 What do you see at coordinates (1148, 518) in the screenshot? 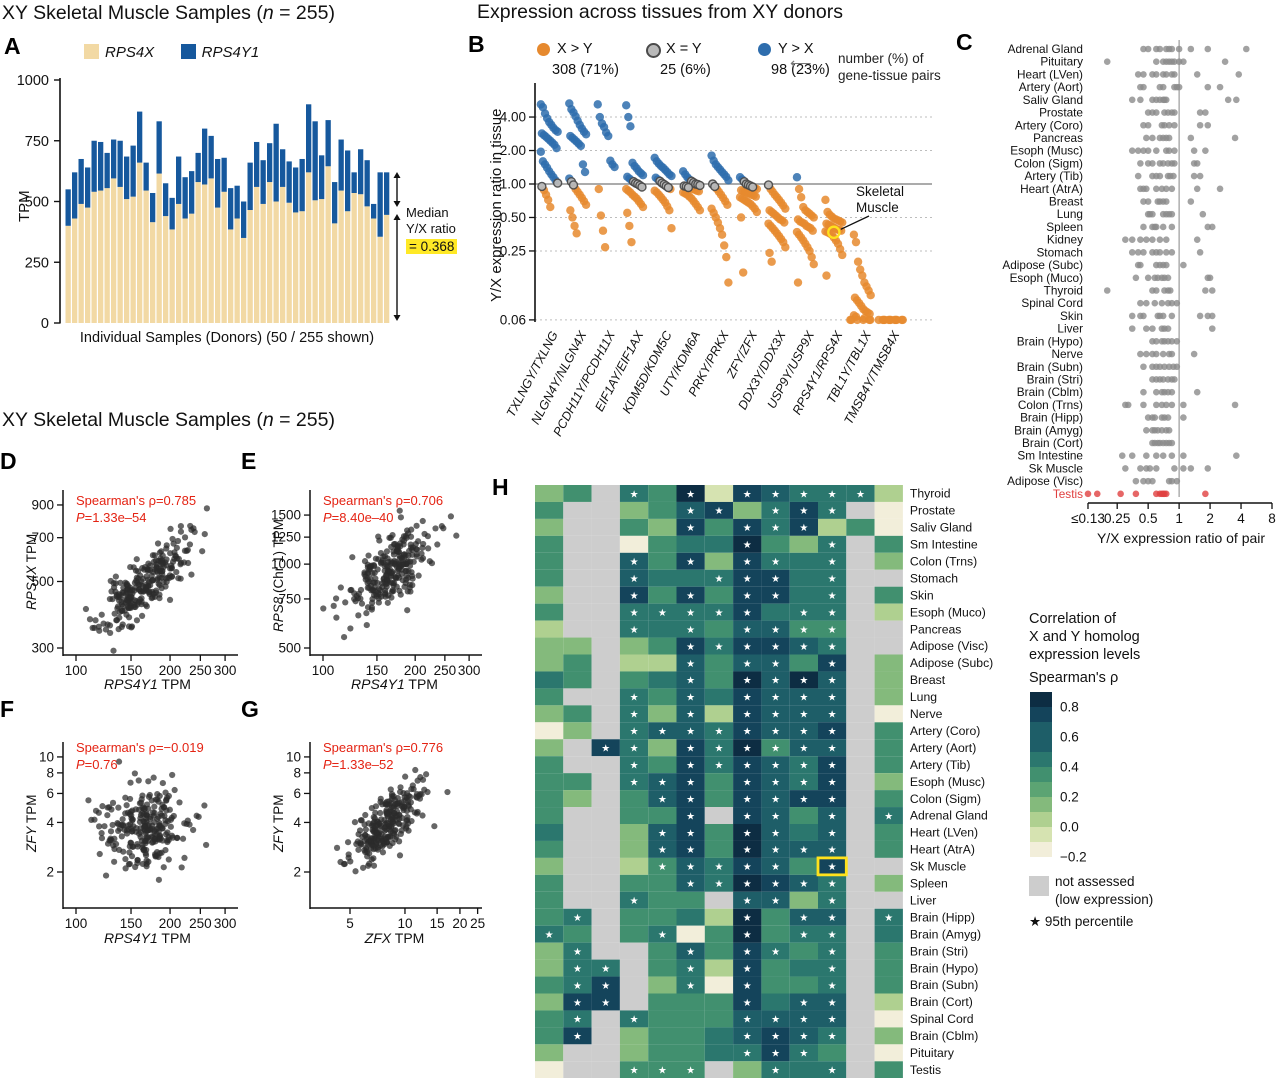
I see `c-xtick-label: 0.5` at bounding box center [1148, 518].